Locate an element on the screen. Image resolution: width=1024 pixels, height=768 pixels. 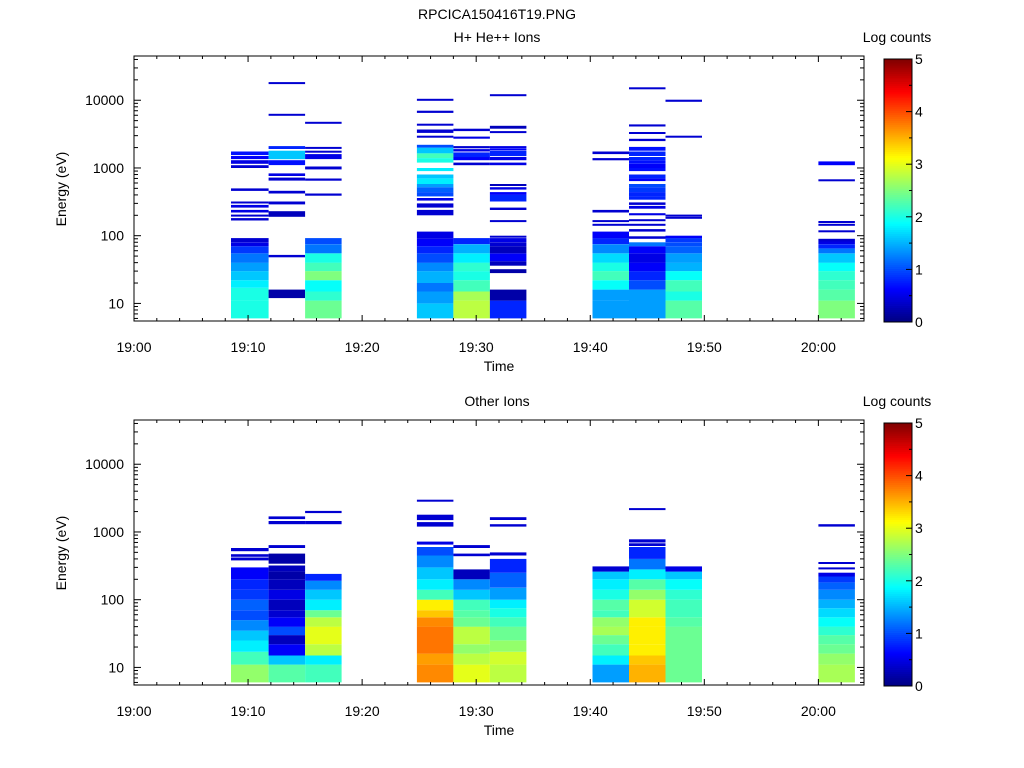
y-tick-label: 1000 is located at coordinates (108, 168).